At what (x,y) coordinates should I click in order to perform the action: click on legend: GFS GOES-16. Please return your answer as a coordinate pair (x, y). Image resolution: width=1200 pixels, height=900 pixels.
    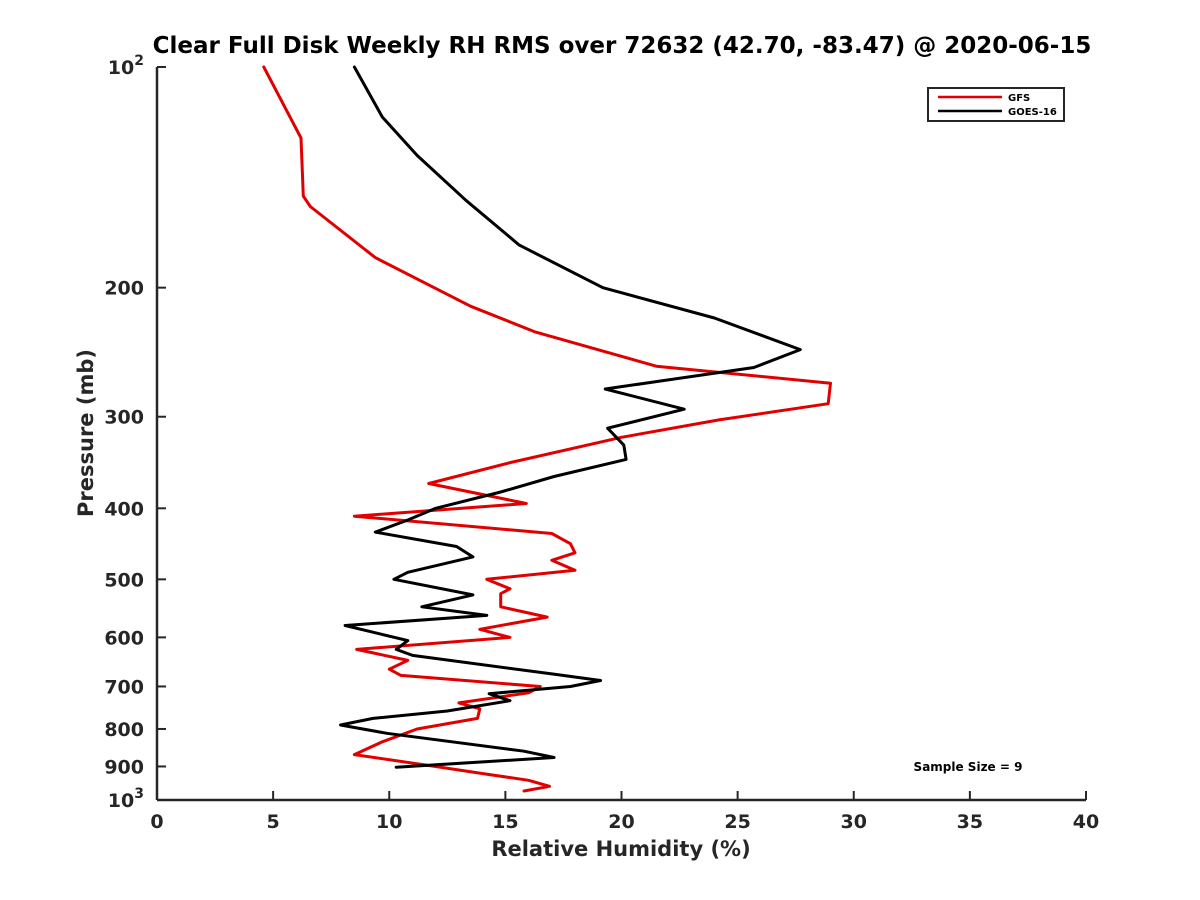
    Looking at the image, I should click on (996, 104).